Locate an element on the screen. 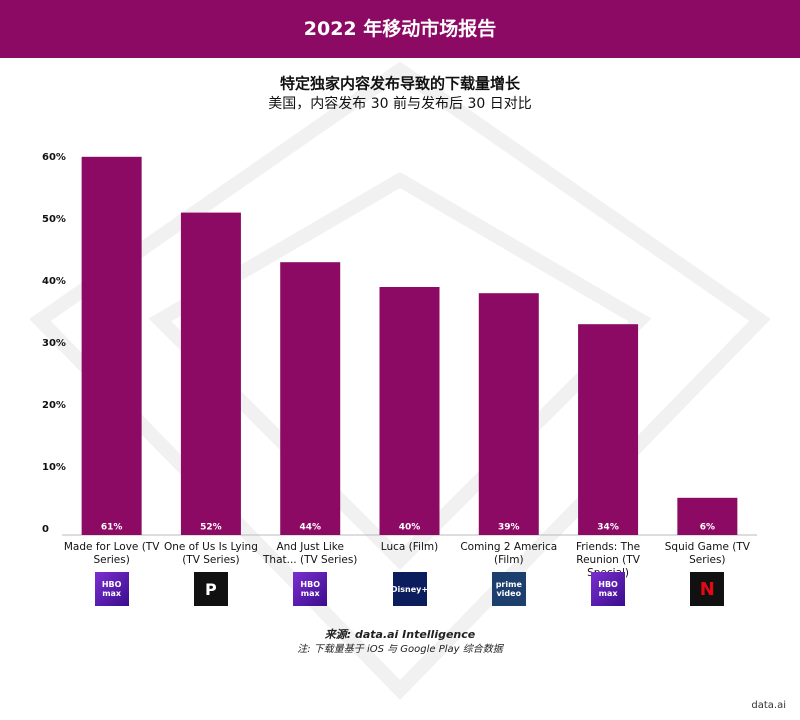 This screenshot has width=800, height=720. source: 来源: data.ai Intelligence is located at coordinates (400, 634).